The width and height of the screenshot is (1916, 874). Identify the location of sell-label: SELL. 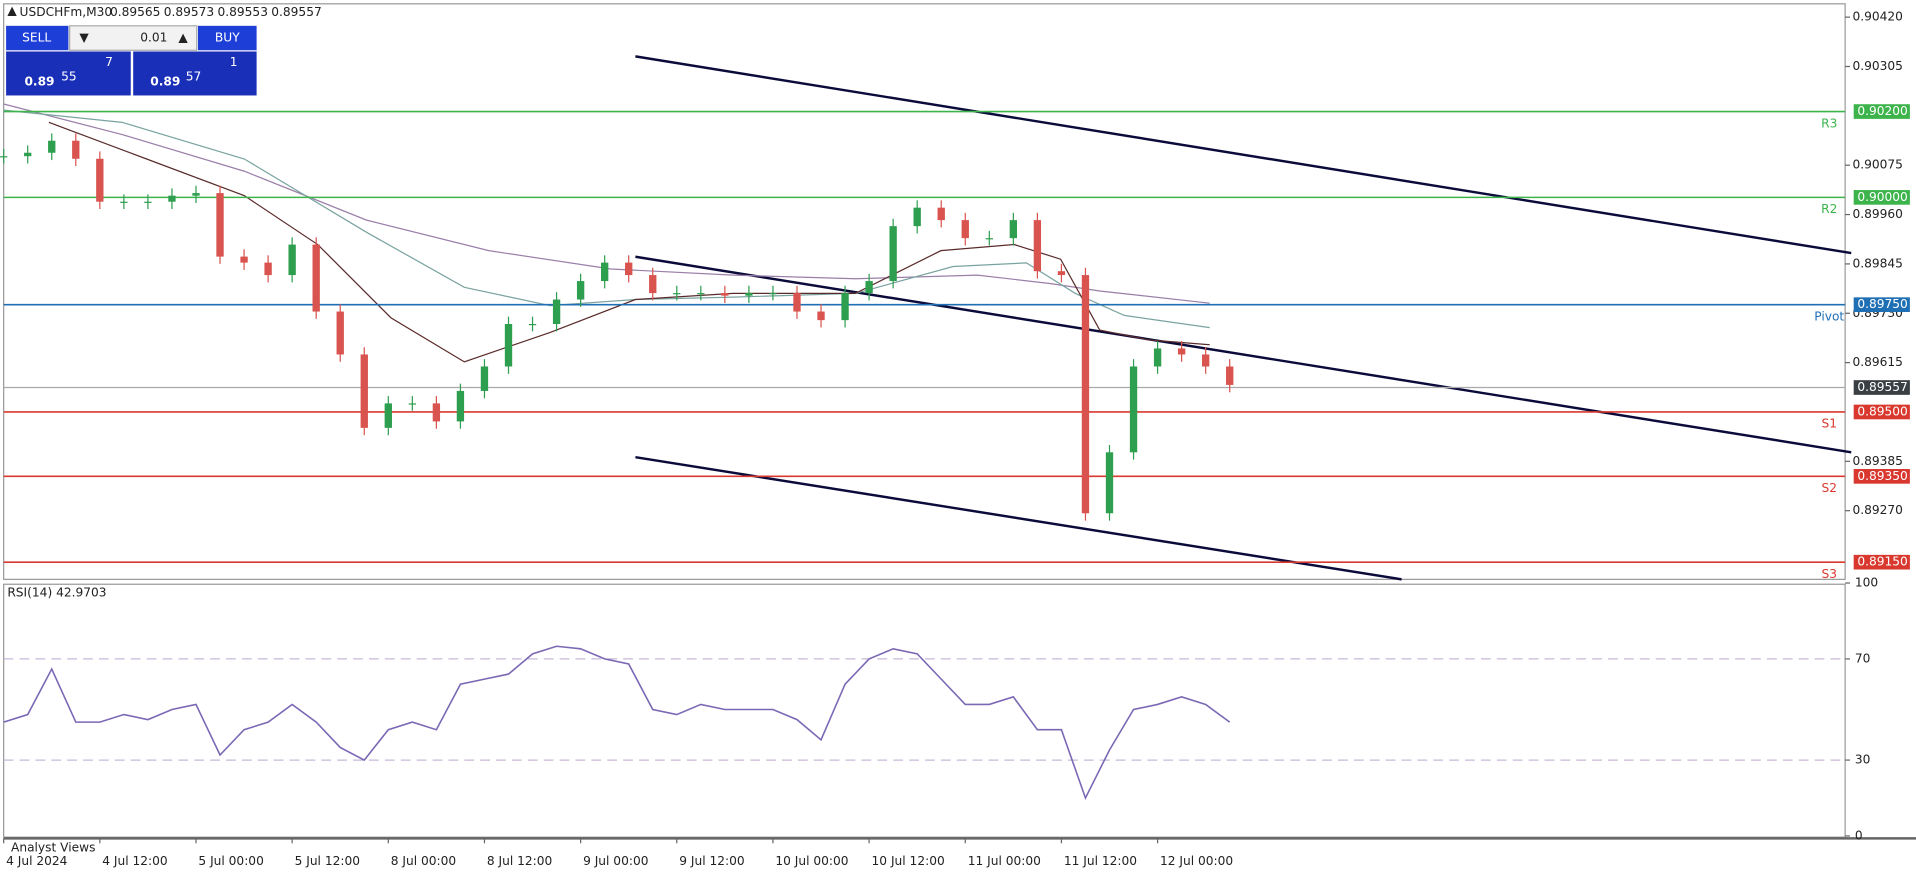
(36, 38).